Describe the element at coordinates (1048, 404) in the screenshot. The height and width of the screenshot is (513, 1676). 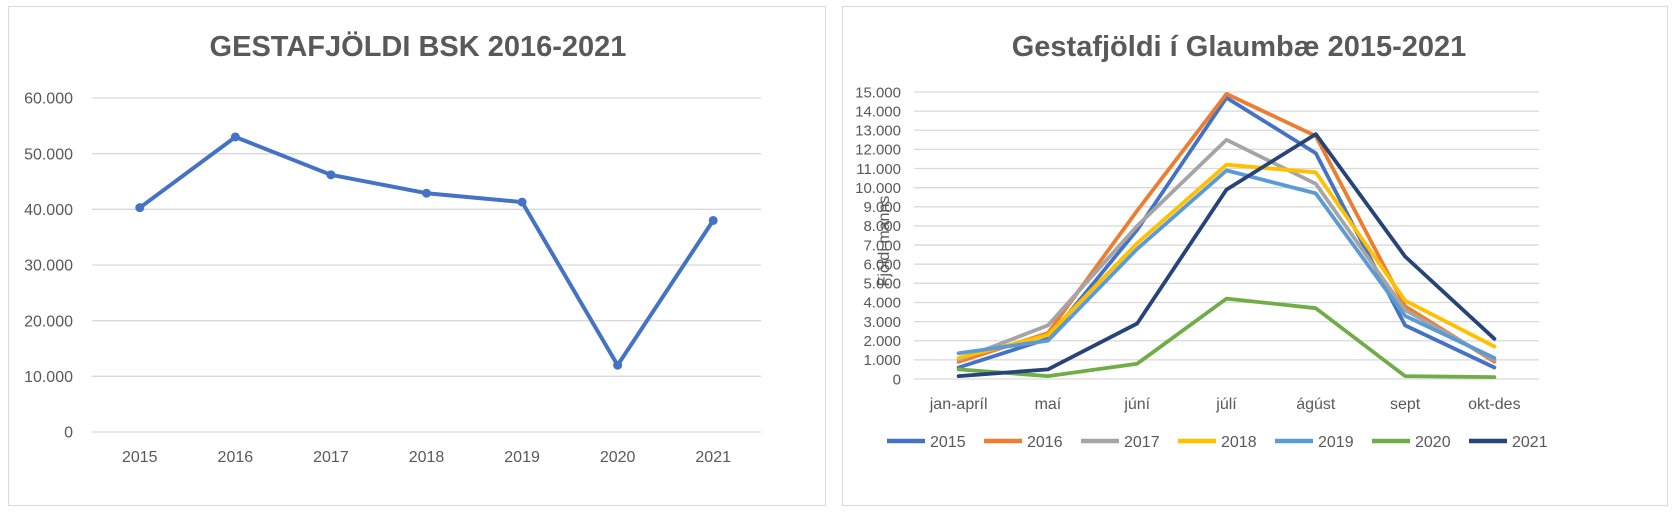
I see `x-tick-label: maí` at that location.